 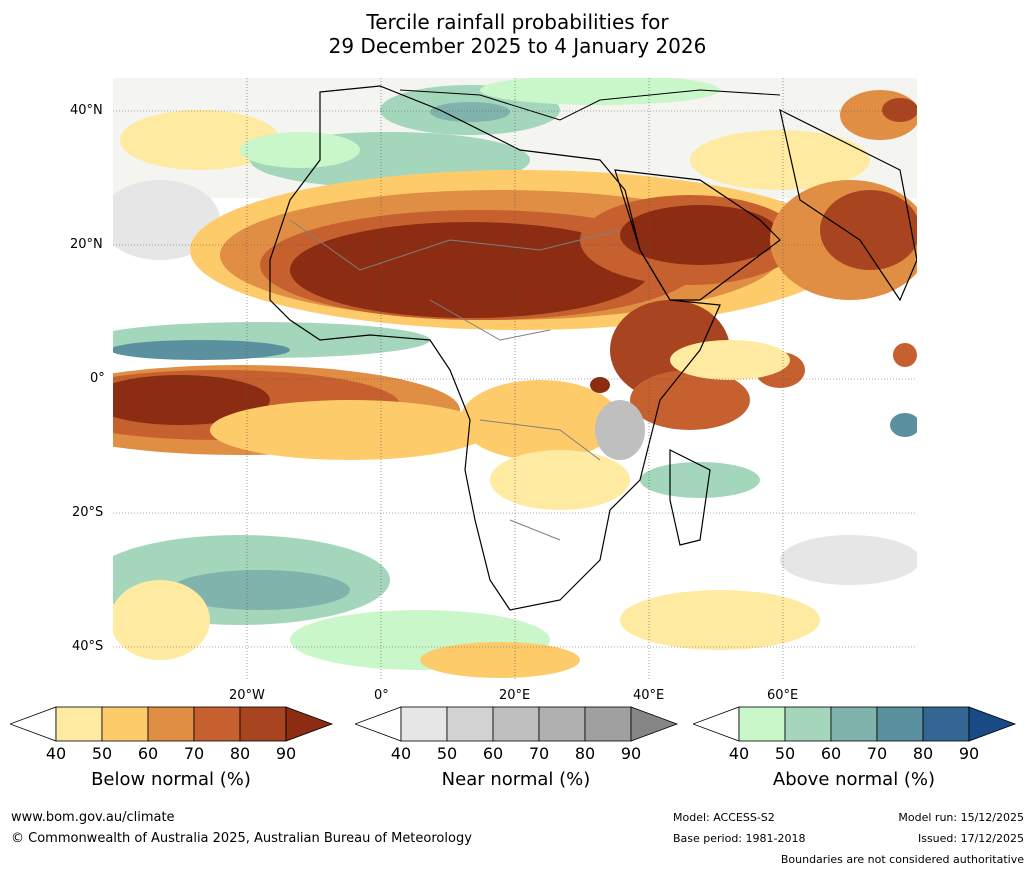 I want to click on below-tick-50: 50, so click(x=102, y=753).